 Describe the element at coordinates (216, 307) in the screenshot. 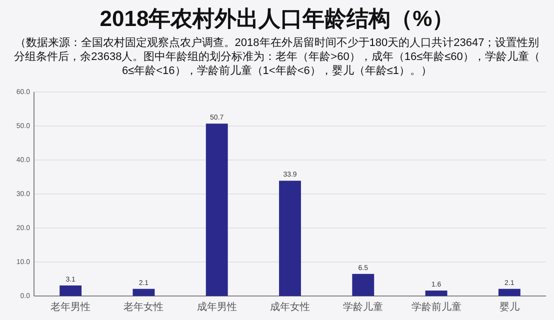

I see `x-tick-label: 成年男性` at that location.